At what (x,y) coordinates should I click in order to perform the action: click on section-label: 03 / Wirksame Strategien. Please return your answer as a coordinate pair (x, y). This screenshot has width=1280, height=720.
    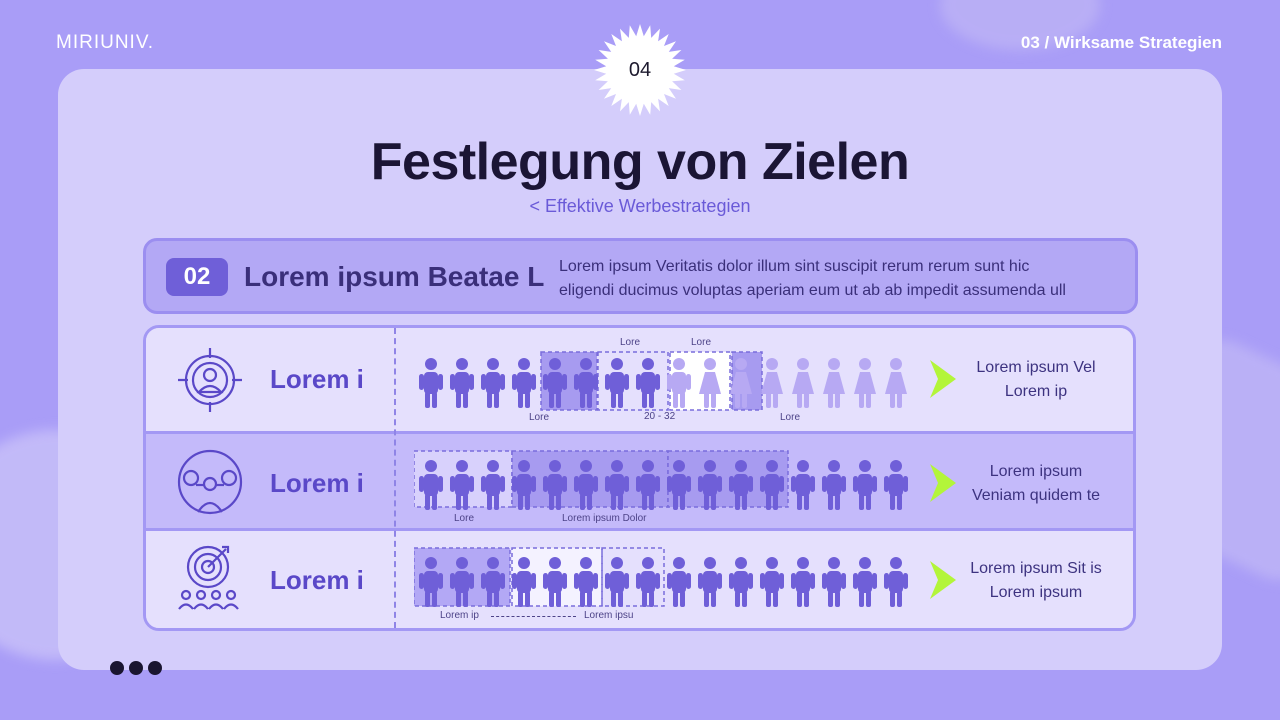
    Looking at the image, I should click on (1121, 42).